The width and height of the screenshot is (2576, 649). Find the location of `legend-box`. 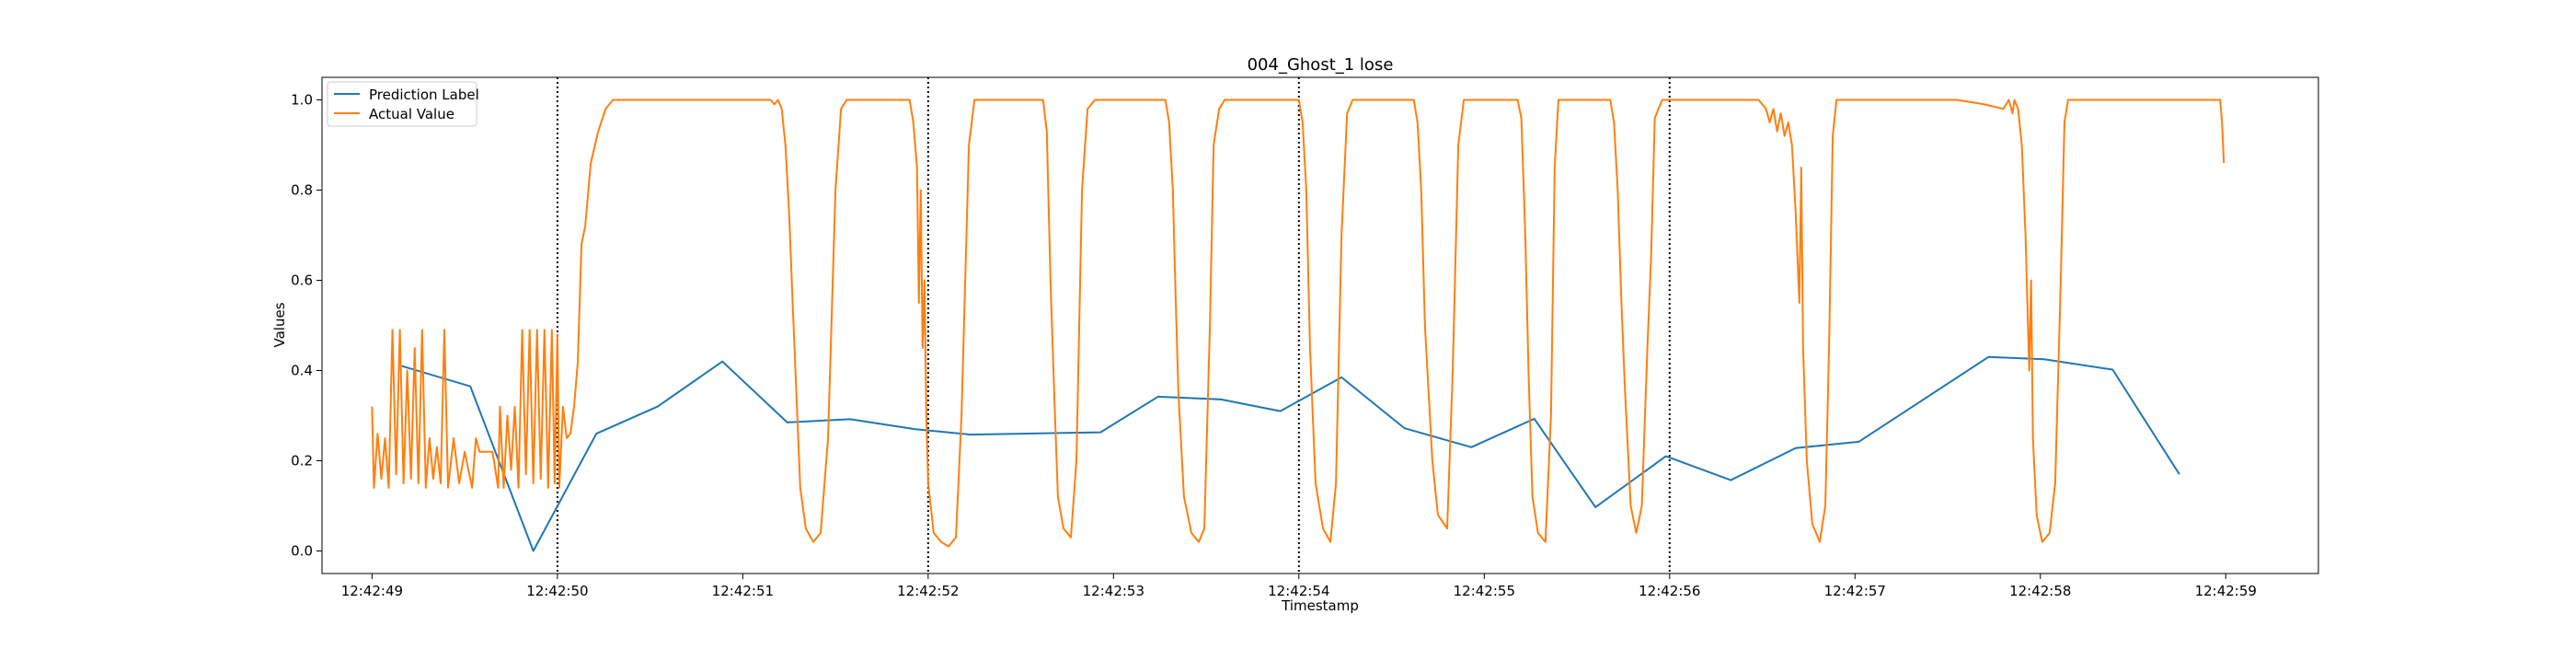

legend-box is located at coordinates (402, 104).